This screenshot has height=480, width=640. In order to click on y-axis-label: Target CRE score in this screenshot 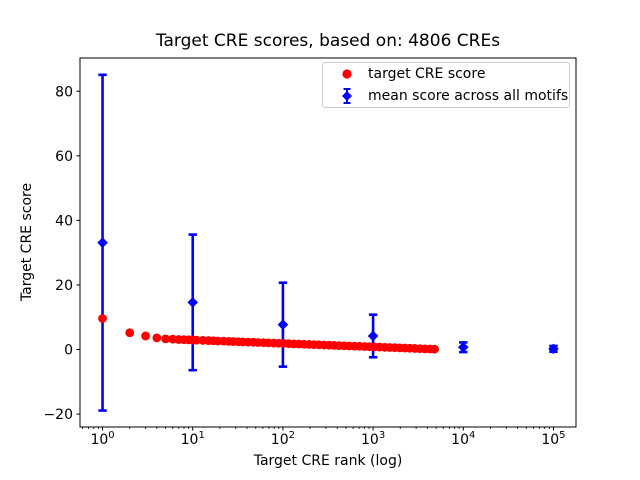, I will do `click(27, 242)`.